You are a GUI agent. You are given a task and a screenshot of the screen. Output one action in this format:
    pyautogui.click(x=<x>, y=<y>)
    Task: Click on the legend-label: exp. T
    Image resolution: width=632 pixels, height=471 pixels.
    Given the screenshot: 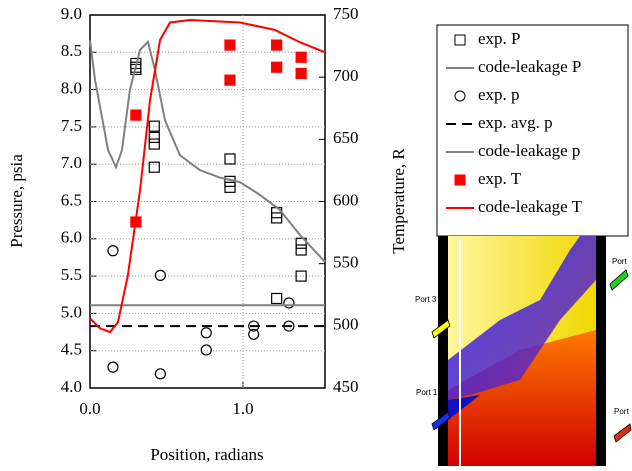 What is the action you would take?
    pyautogui.click(x=500, y=178)
    